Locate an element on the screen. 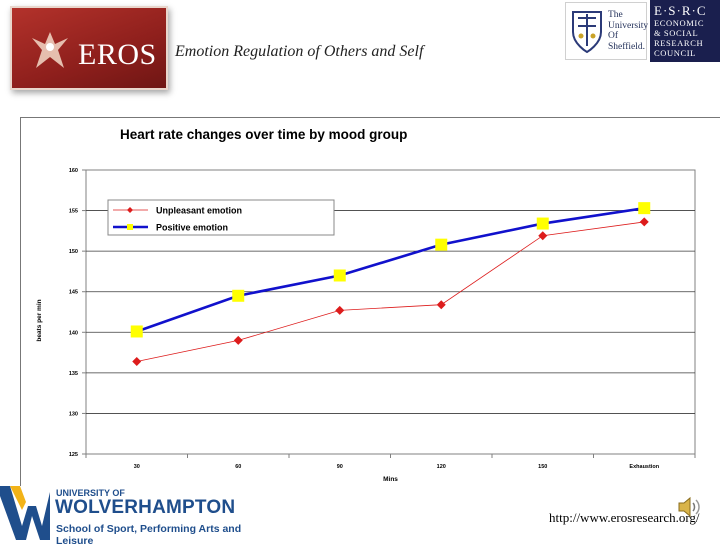 The height and width of the screenshot is (547, 720). x-tick-label: 30 is located at coordinates (137, 467).